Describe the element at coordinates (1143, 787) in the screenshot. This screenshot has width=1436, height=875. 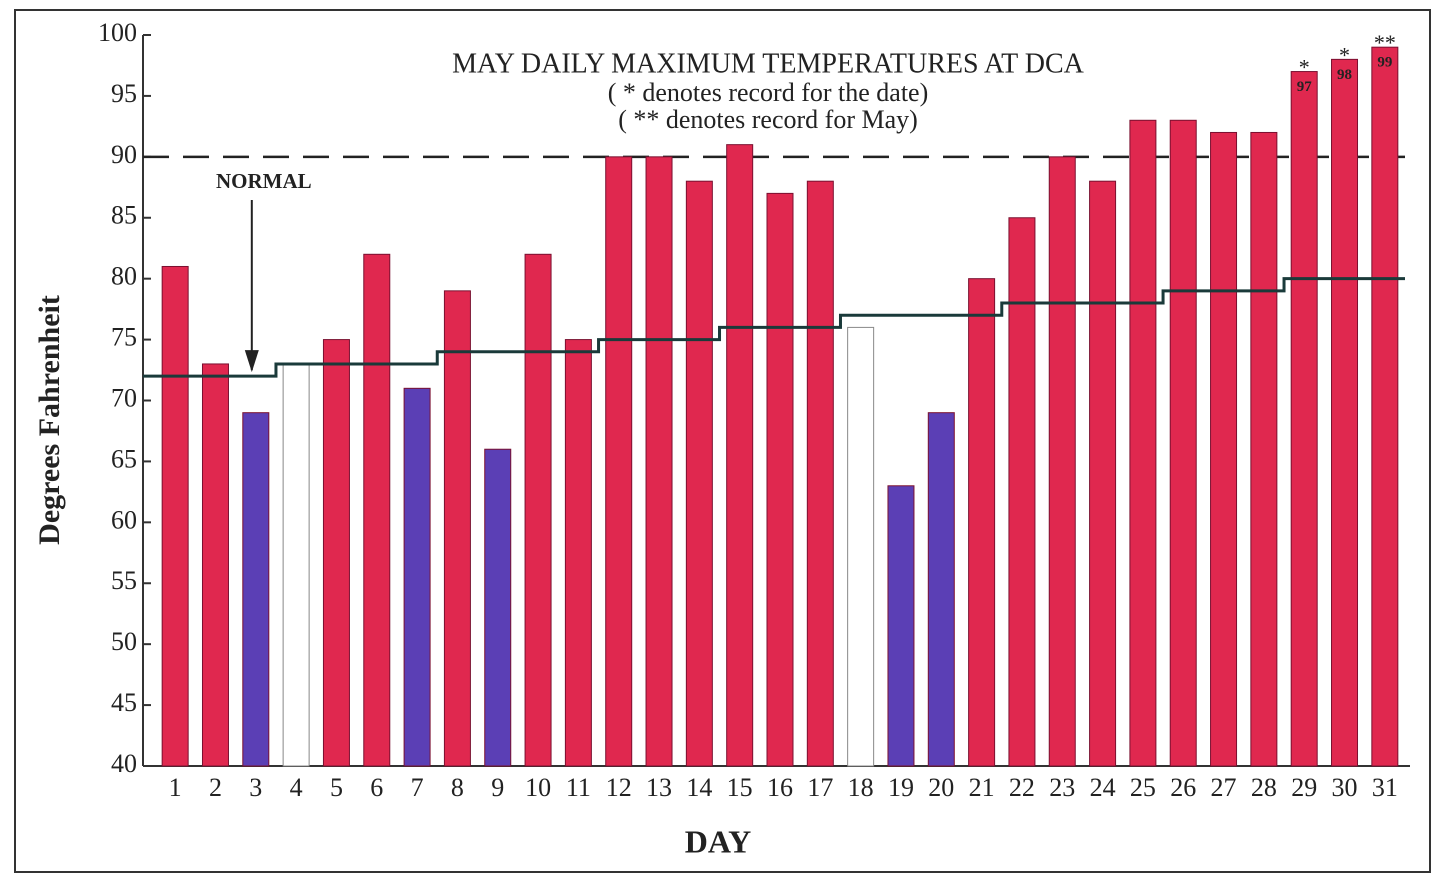
I see `x-tick-label: 25` at that location.